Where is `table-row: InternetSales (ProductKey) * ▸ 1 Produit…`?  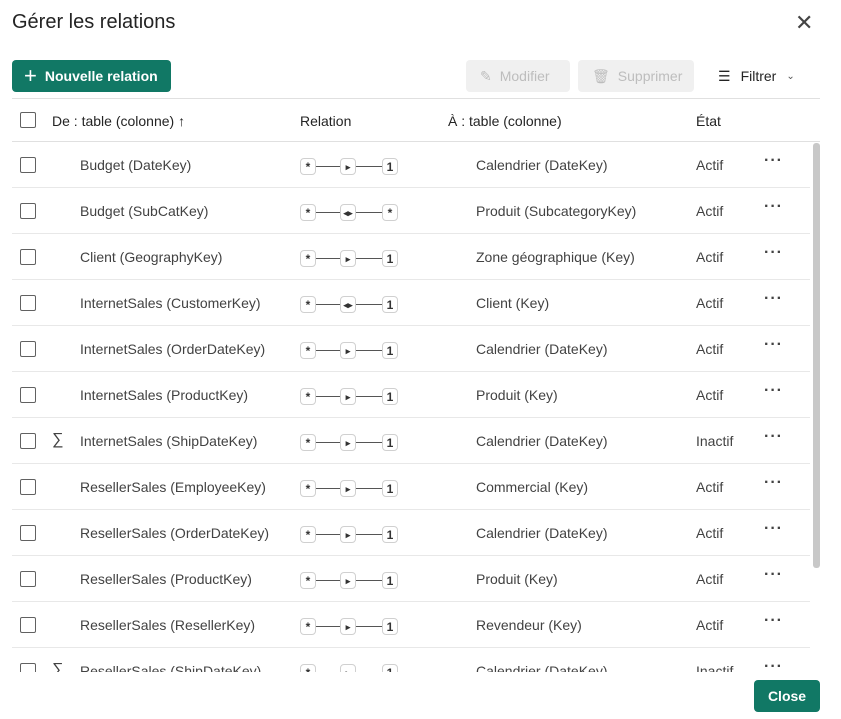
table-row: InternetSales (ProductKey) * ▸ 1 Produit… is located at coordinates (411, 395).